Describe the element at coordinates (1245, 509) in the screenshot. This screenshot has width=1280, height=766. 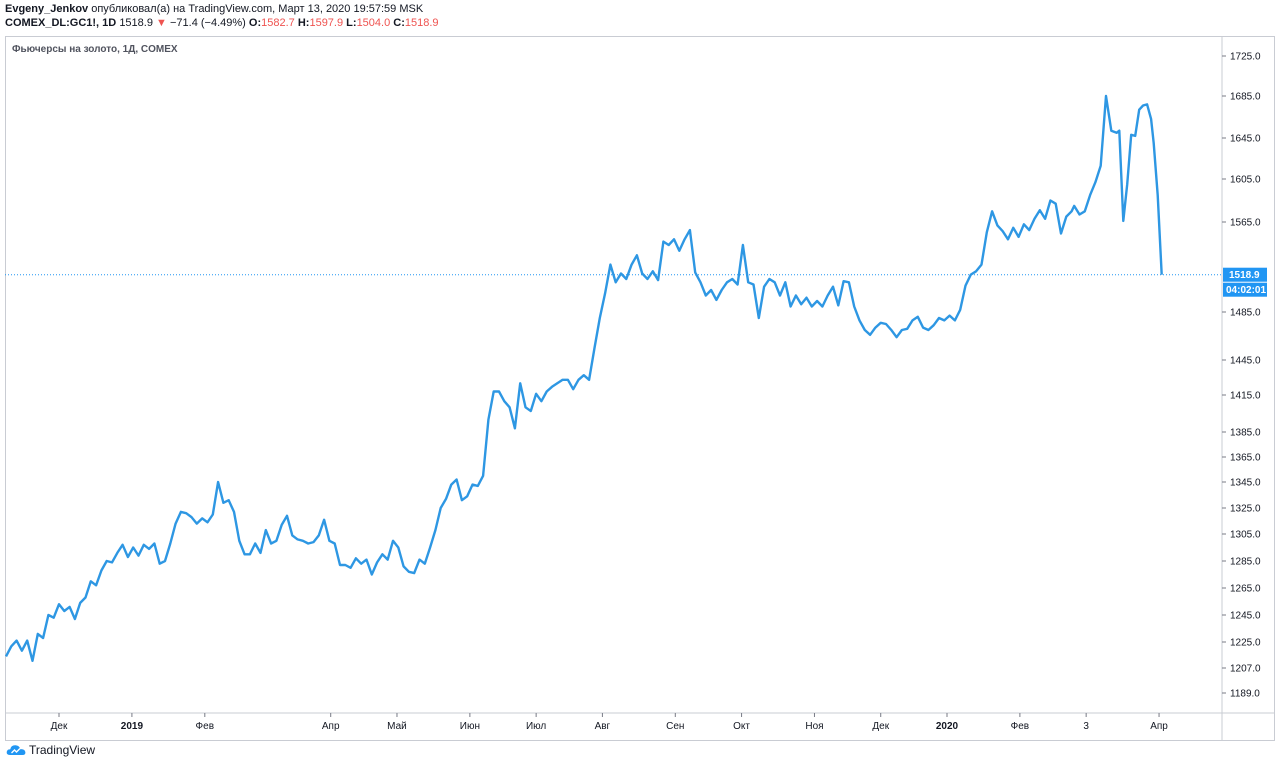
I see `y-tick-label: 1325.0` at that location.